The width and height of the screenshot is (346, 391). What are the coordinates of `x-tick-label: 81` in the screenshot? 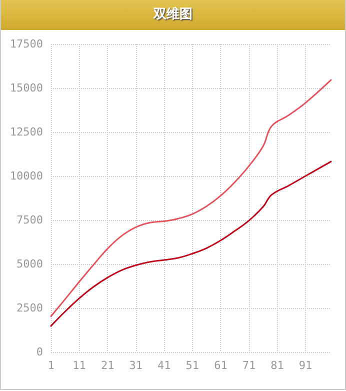 It's located at (277, 365).